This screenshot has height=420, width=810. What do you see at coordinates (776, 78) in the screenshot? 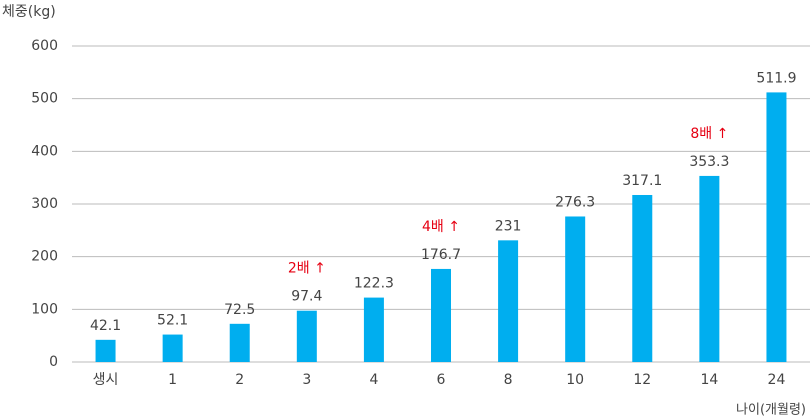
I see `value-label: 511.9` at bounding box center [776, 78].